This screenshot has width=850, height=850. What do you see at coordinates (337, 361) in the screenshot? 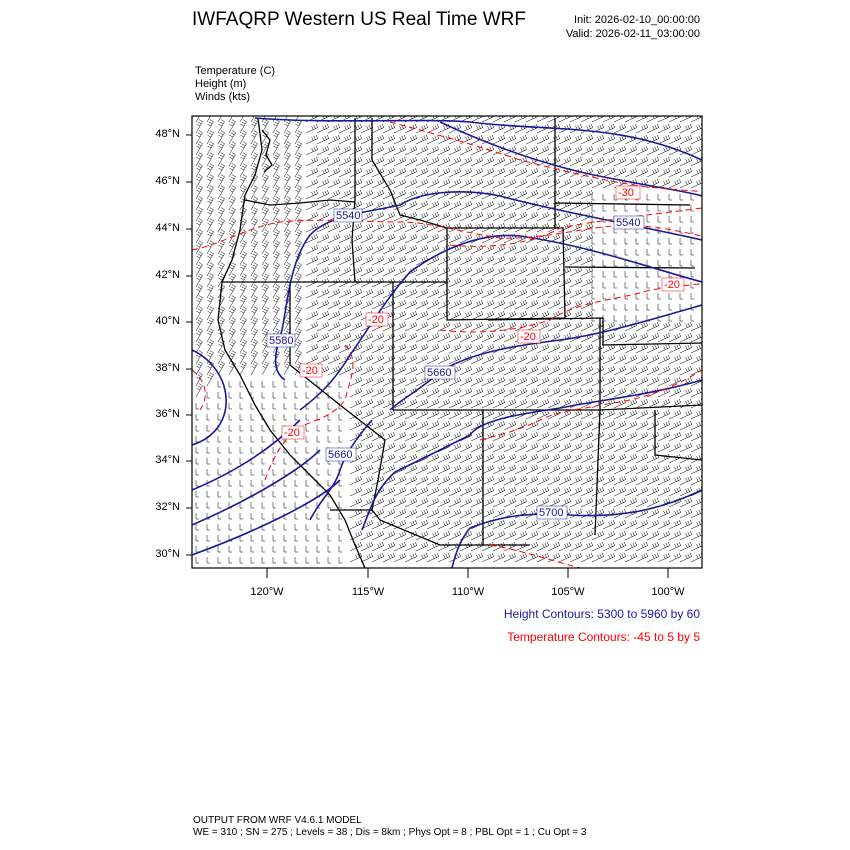
I see `border-nv-ca` at bounding box center [337, 361].